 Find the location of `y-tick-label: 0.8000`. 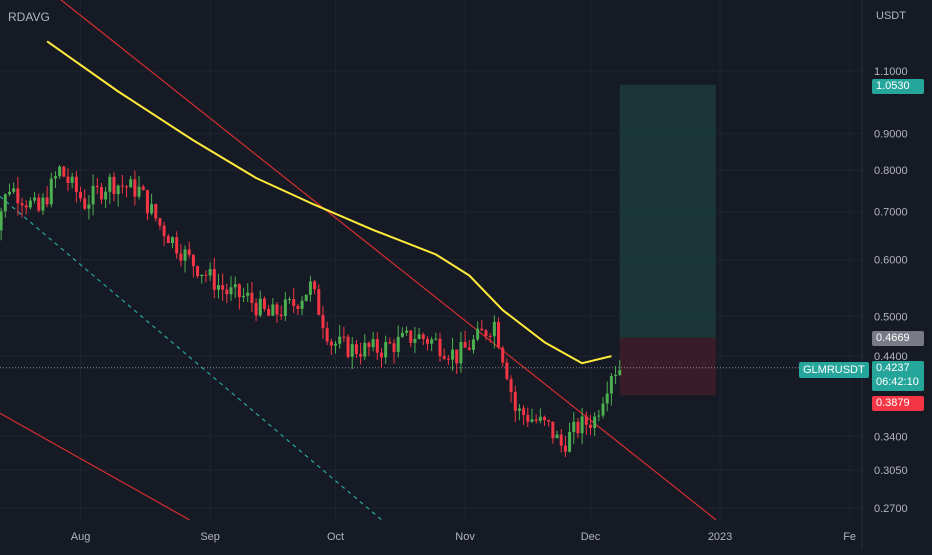

y-tick-label: 0.8000 is located at coordinates (891, 171).